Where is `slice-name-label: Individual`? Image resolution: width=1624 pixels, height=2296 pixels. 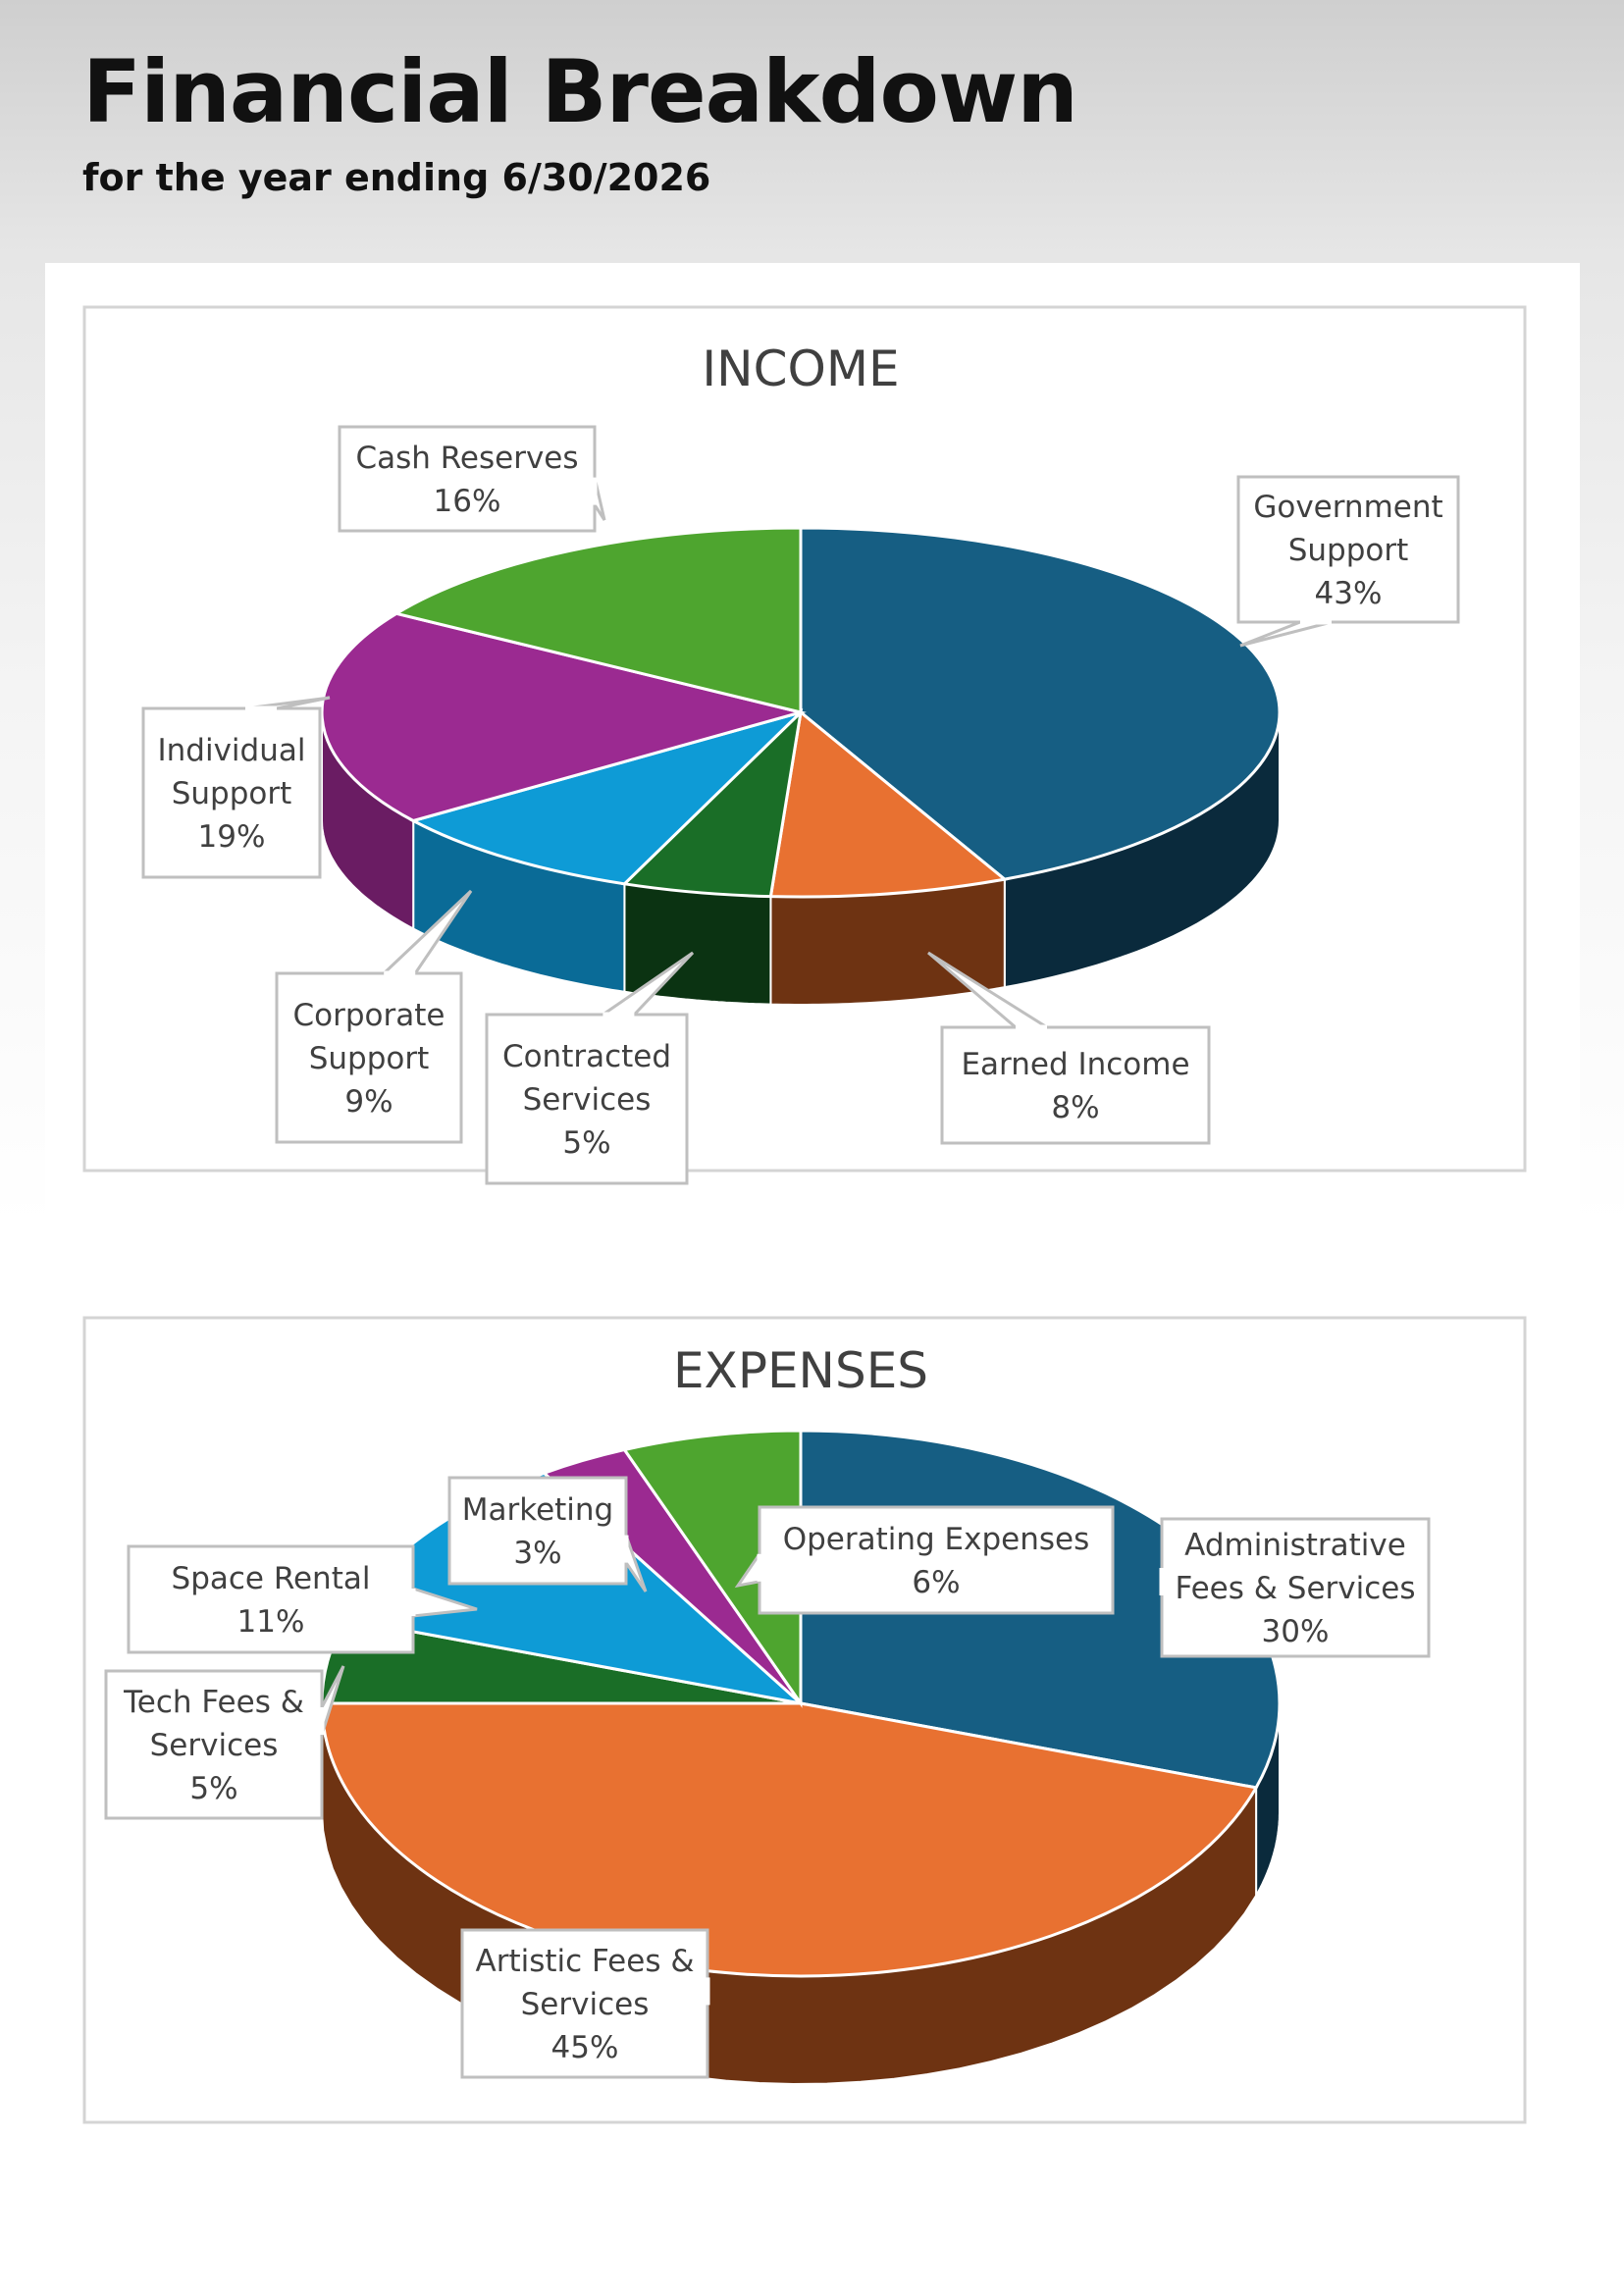 slice-name-label: Individual is located at coordinates (232, 750).